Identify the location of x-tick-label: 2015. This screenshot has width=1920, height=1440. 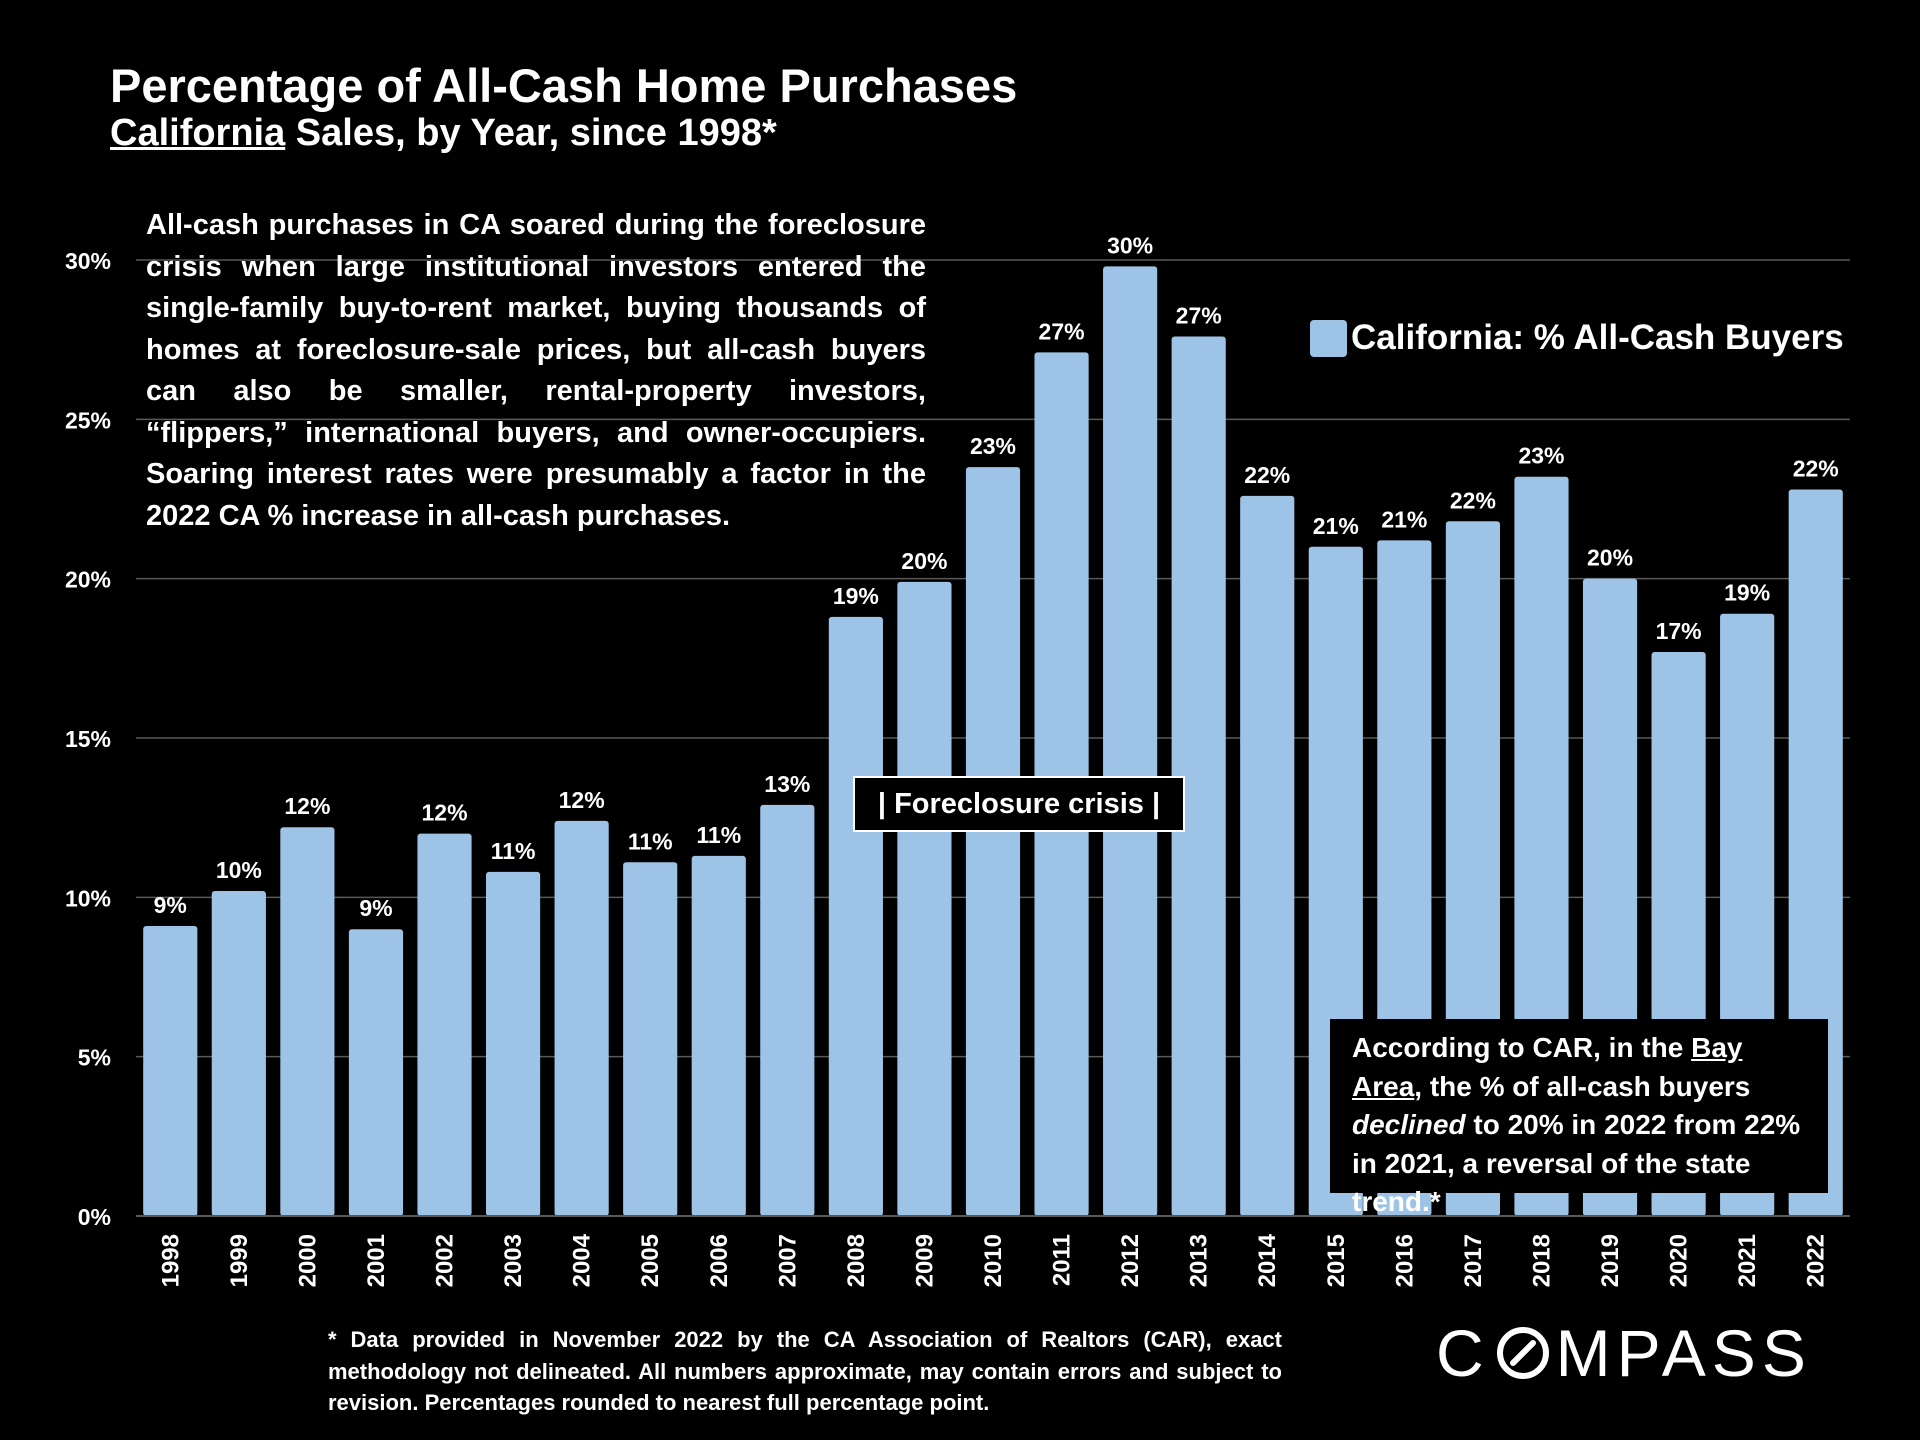
(1336, 1260).